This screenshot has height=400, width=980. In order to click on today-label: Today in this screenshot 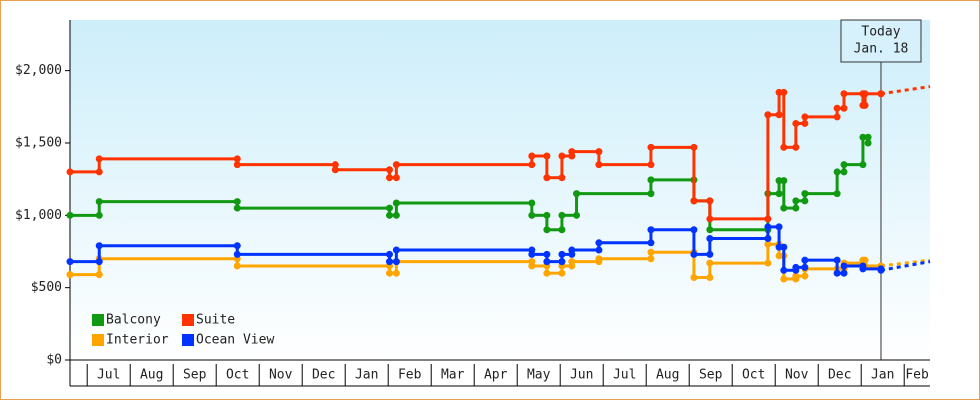, I will do `click(880, 32)`.